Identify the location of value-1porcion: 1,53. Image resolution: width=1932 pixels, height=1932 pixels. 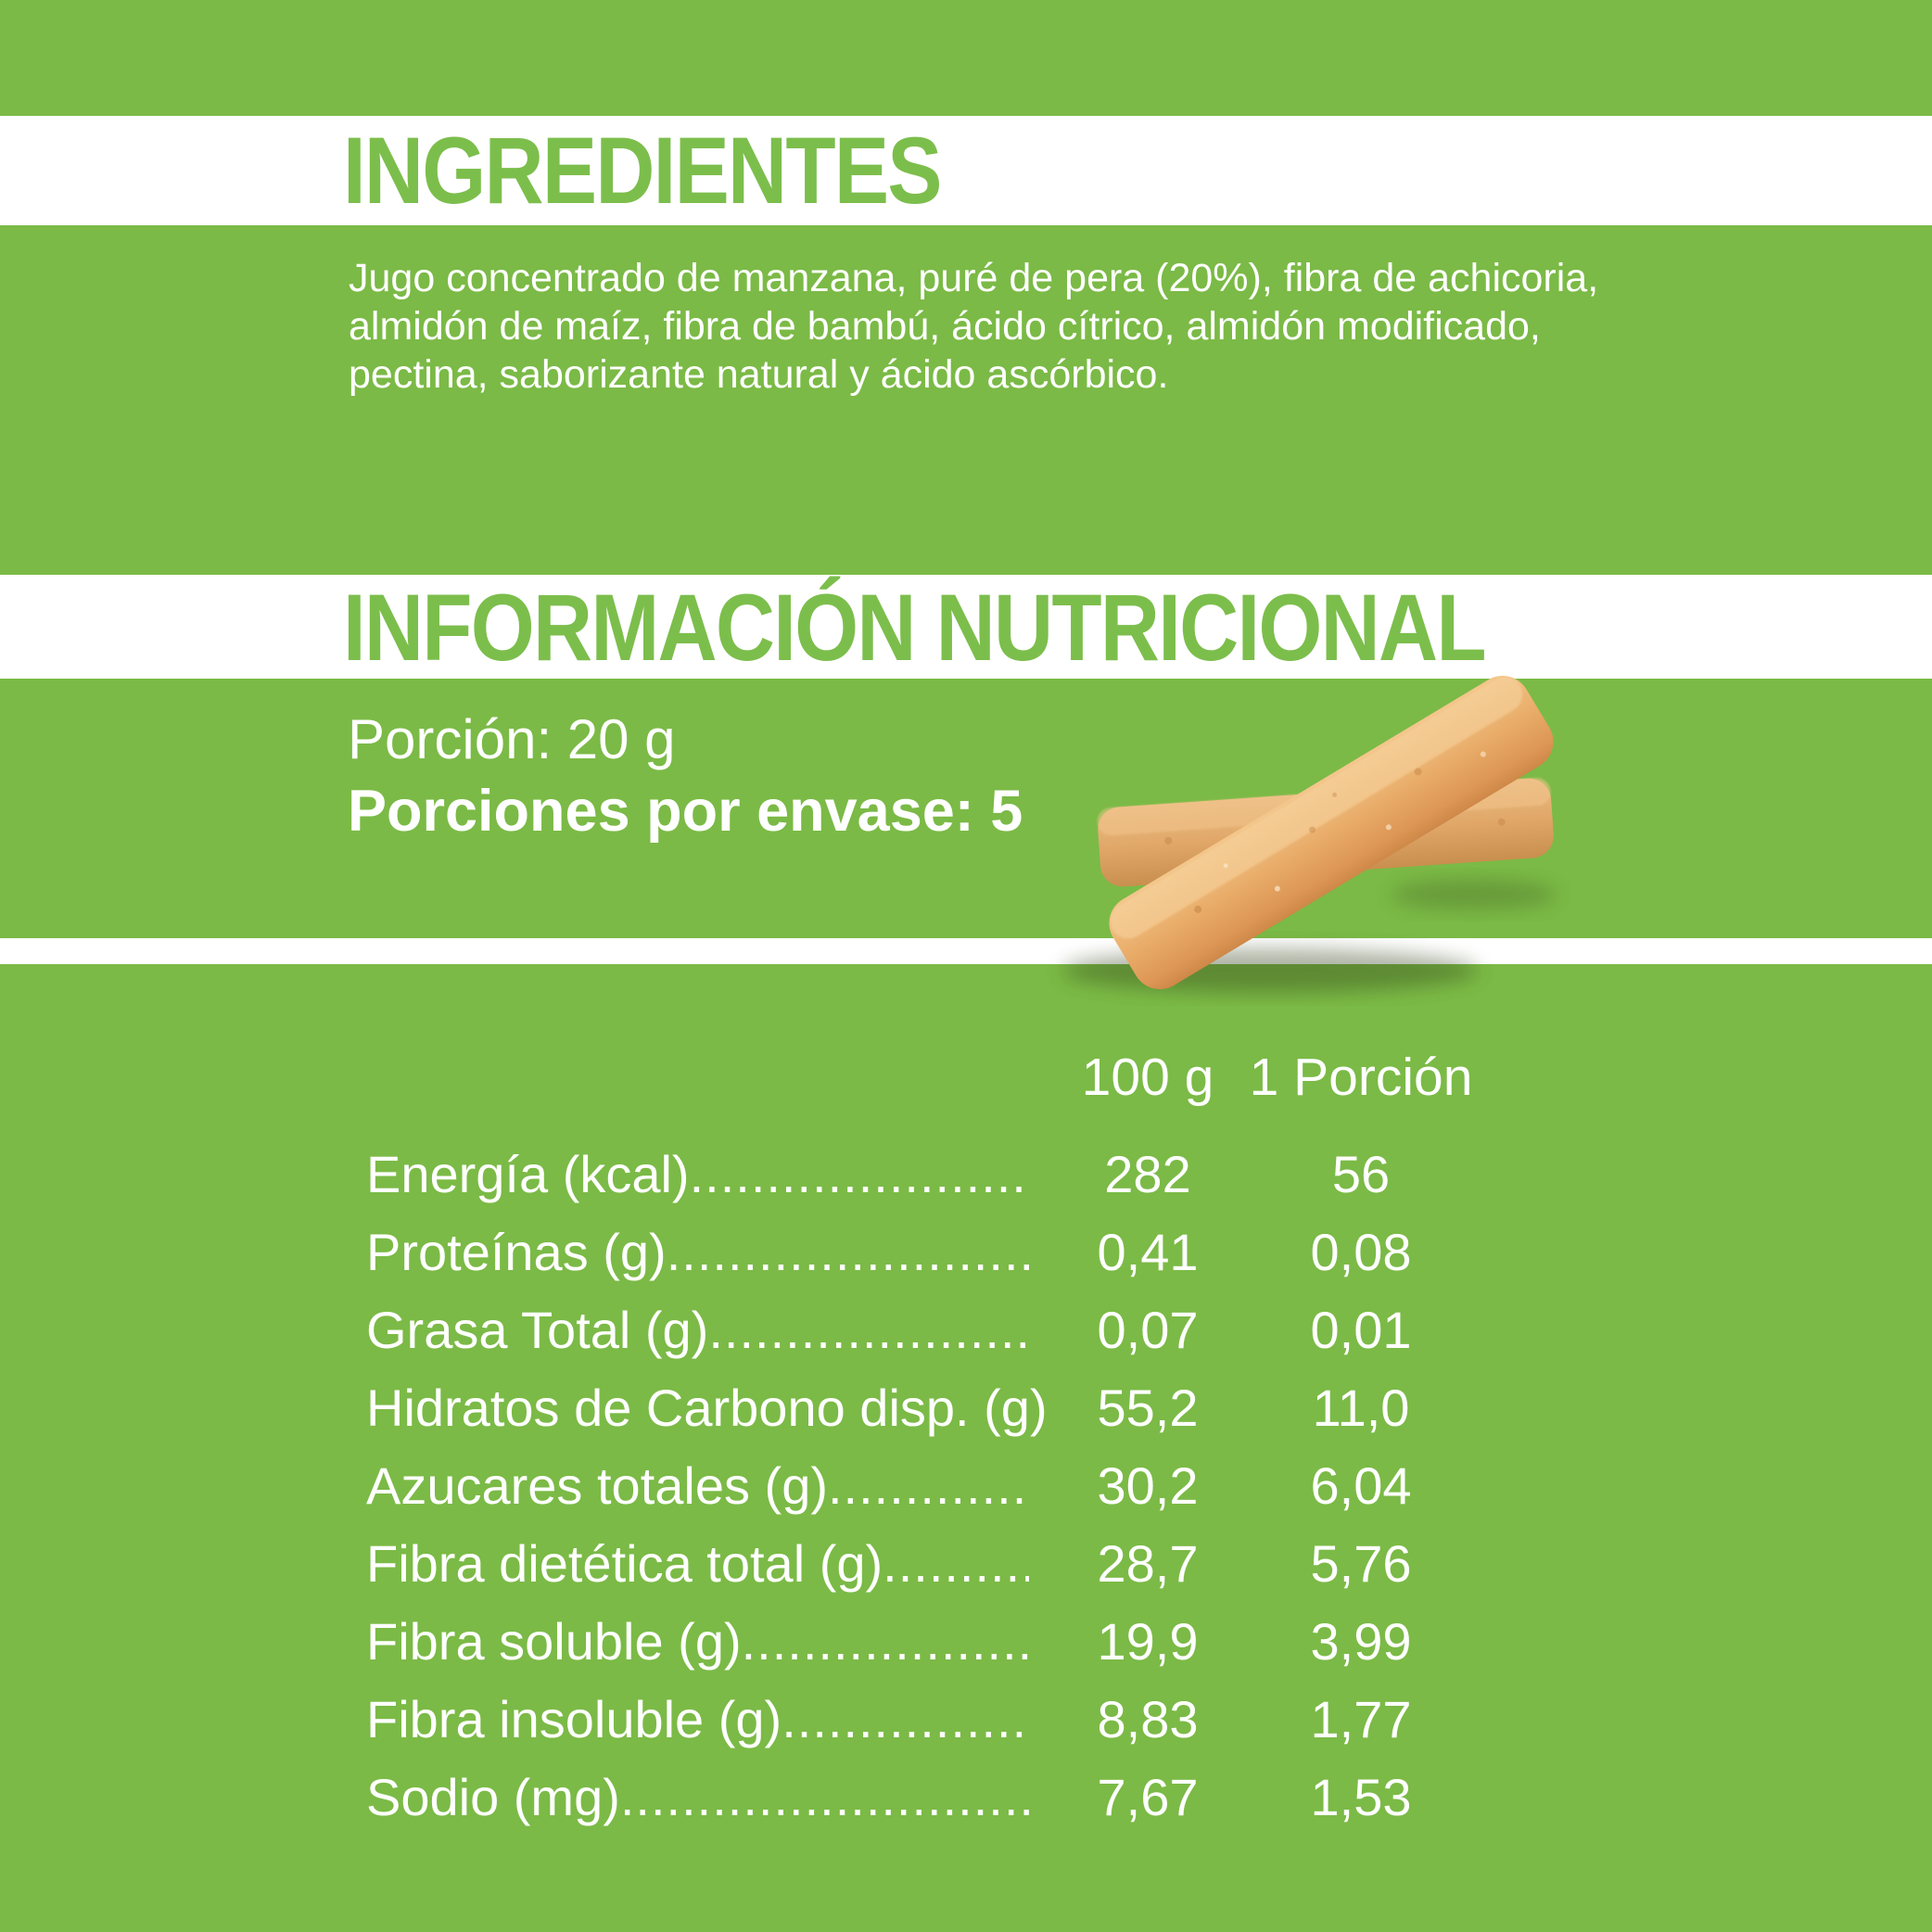
(1361, 1797).